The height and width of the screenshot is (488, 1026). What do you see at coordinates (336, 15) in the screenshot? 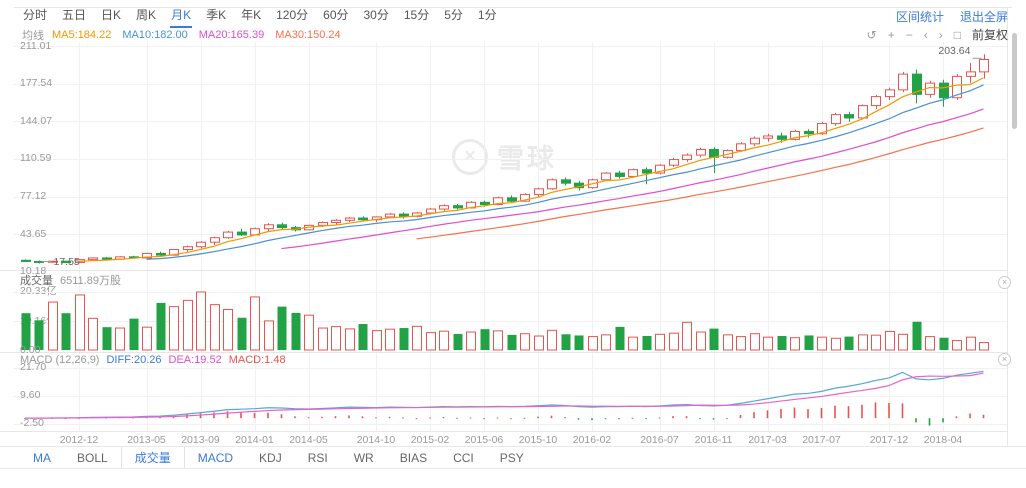
I see `period-tab-60分: 60分` at bounding box center [336, 15].